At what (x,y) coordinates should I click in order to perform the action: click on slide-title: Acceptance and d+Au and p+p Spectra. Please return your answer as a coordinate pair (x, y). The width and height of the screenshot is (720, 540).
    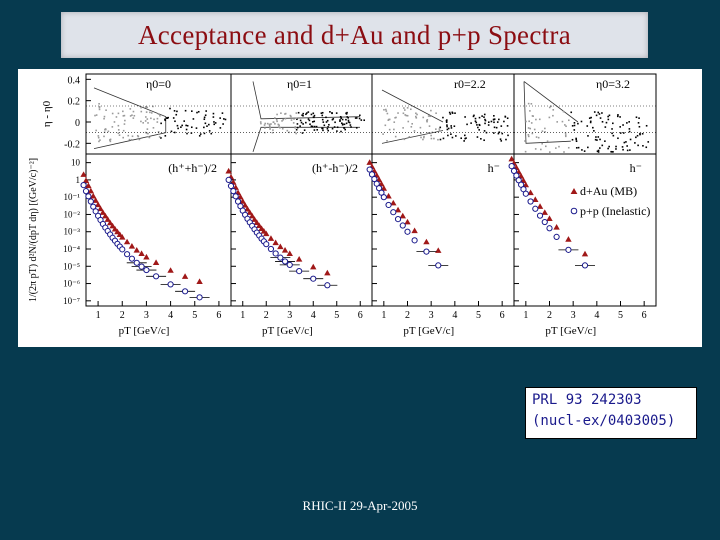
    Looking at the image, I should click on (354, 34).